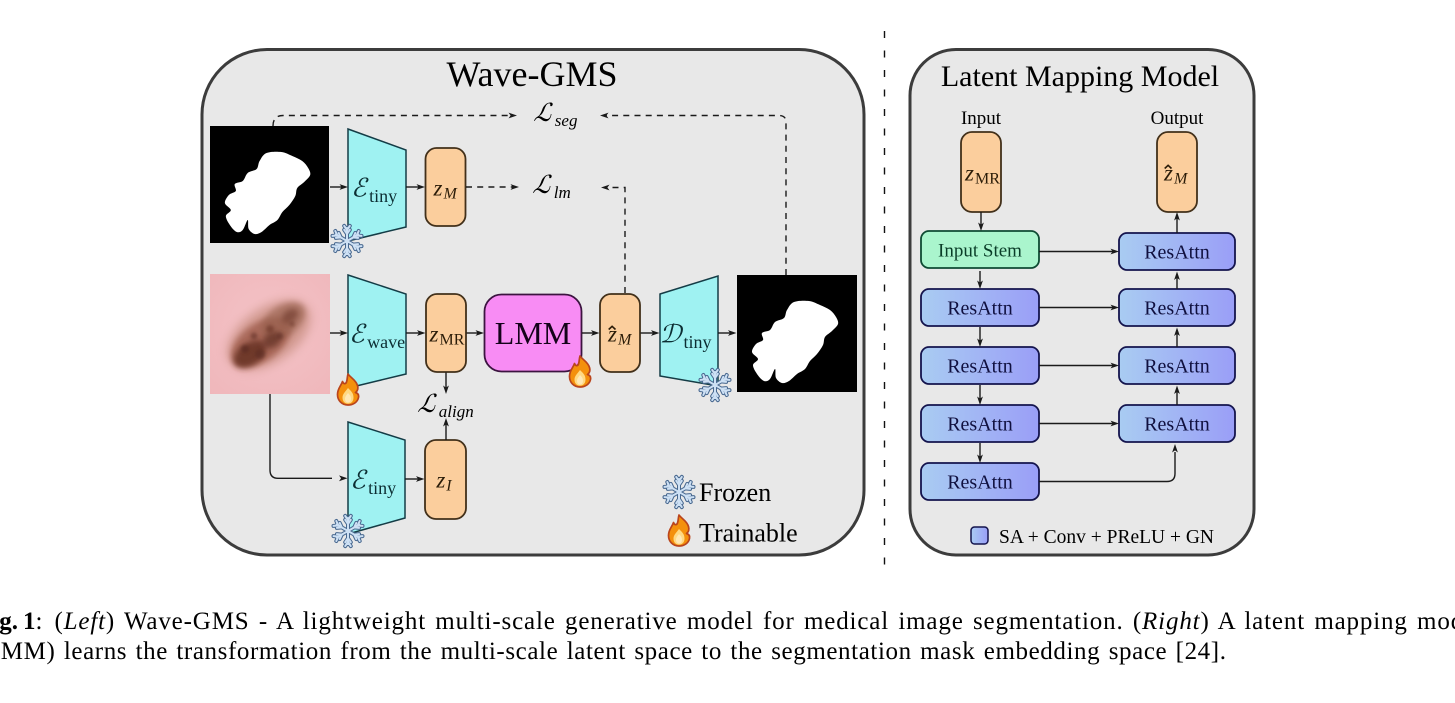 The width and height of the screenshot is (1455, 703). What do you see at coordinates (531, 74) in the screenshot?
I see `svg-text: Wave-GMS` at bounding box center [531, 74].